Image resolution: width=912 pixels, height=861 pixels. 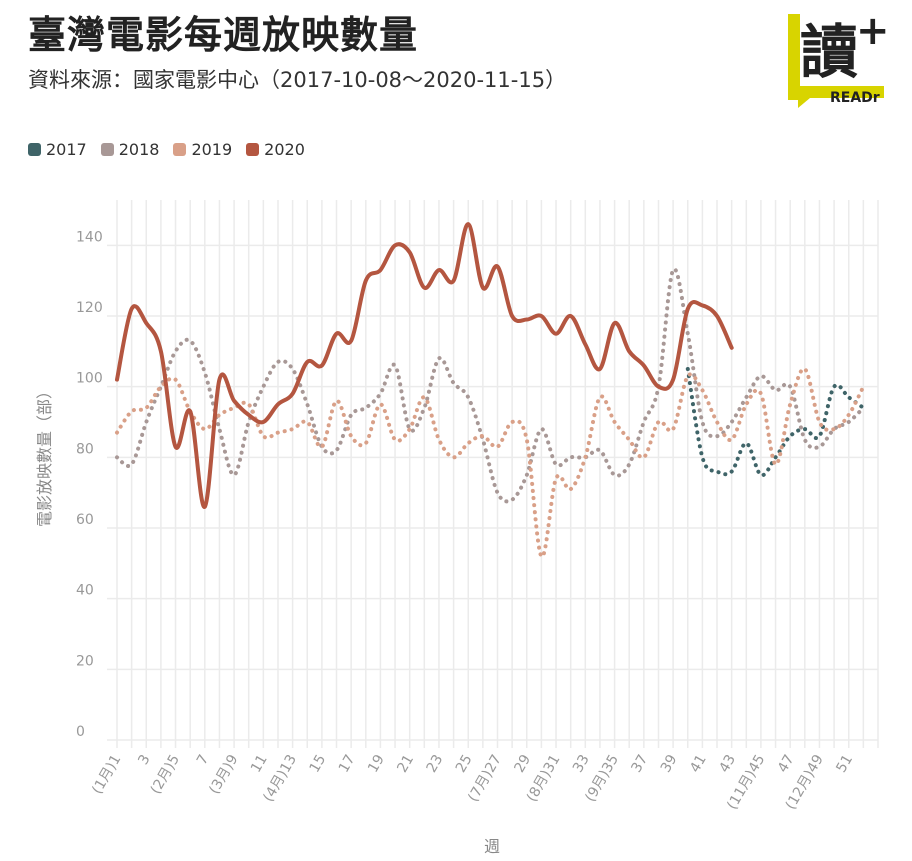 What do you see at coordinates (844, 763) in the screenshot?
I see `x-tick-label: 51` at bounding box center [844, 763].